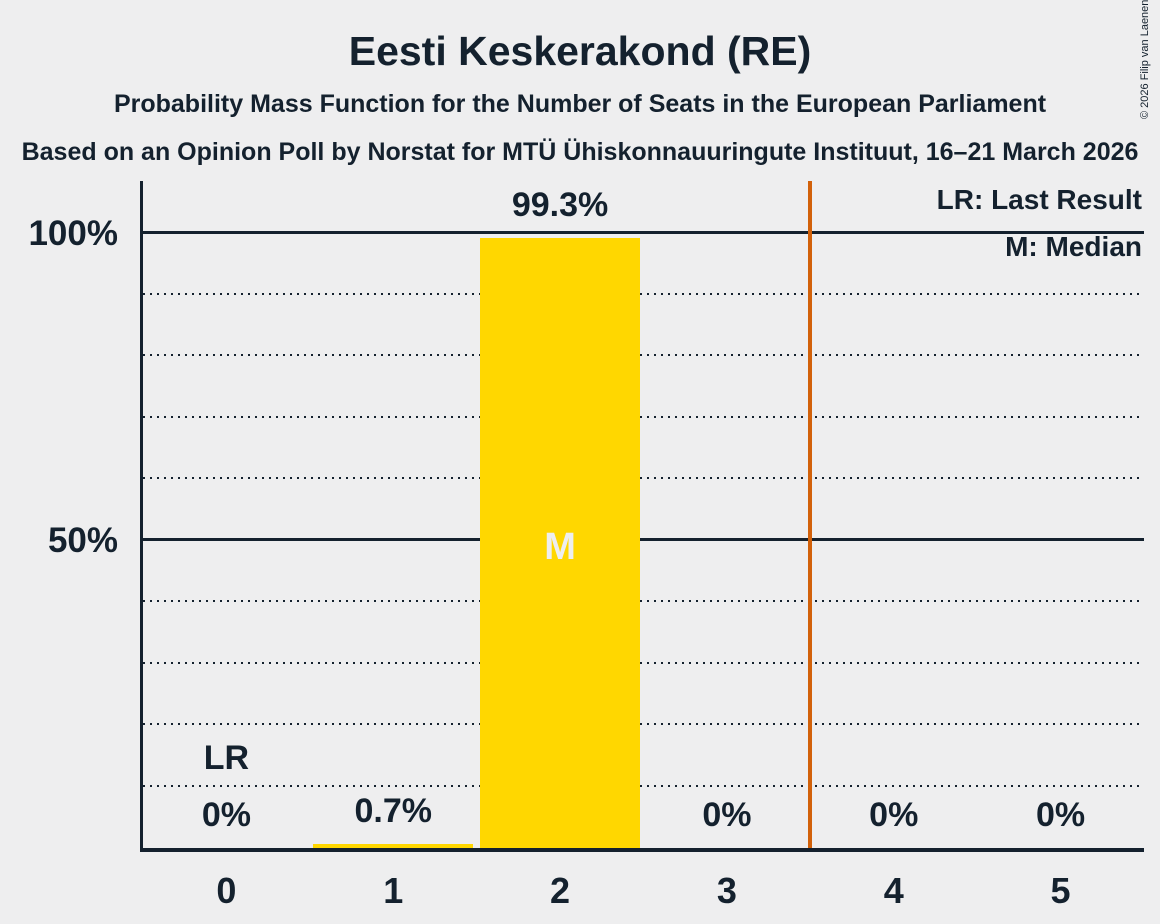  Describe the element at coordinates (643, 293) in the screenshot. I see `gridline-90pct` at that location.